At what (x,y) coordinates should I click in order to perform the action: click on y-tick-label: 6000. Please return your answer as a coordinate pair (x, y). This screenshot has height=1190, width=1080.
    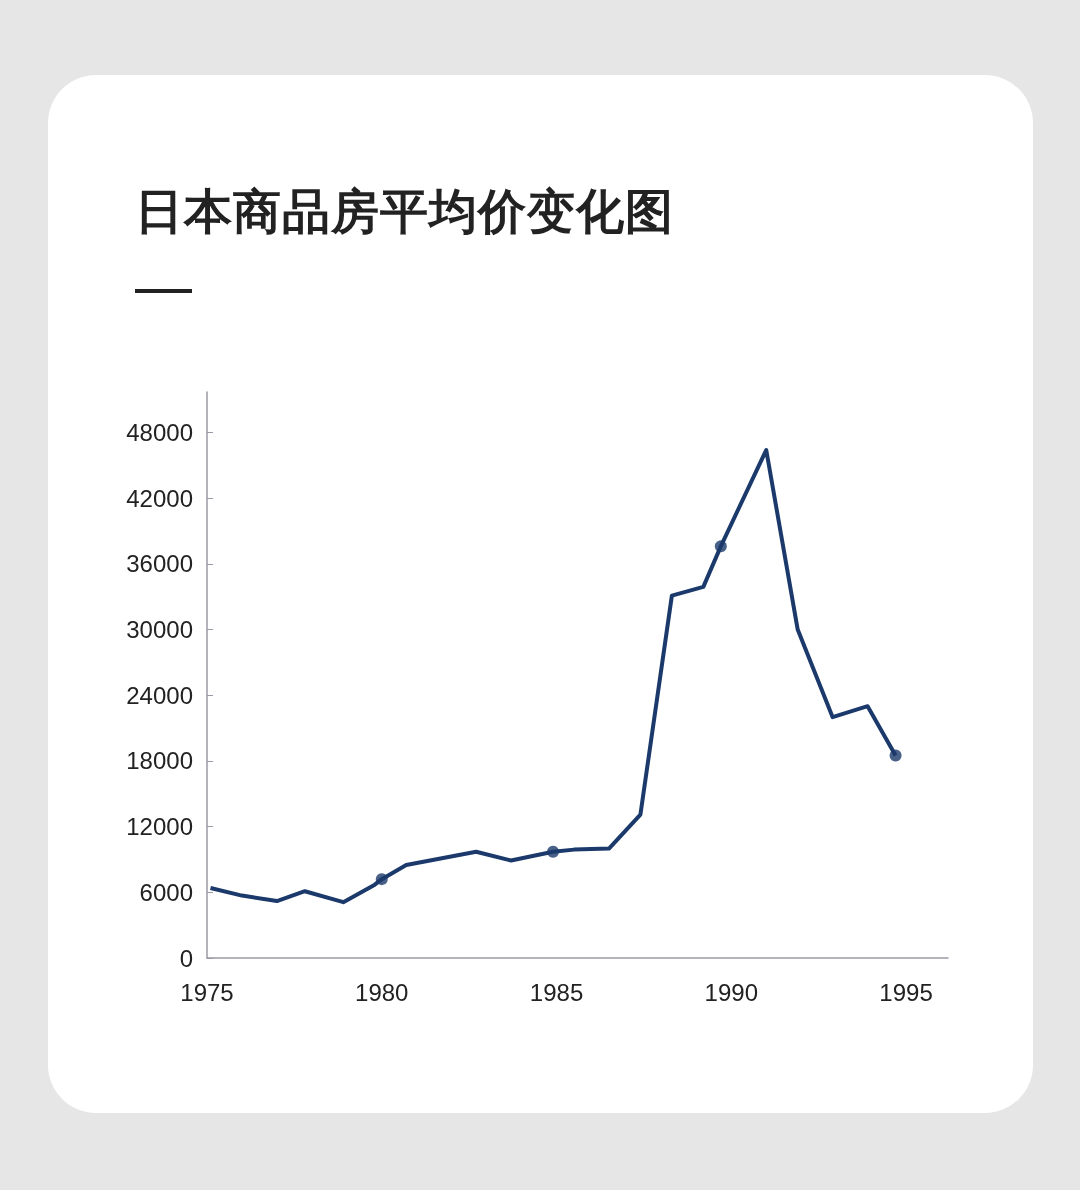
    Looking at the image, I should click on (166, 892).